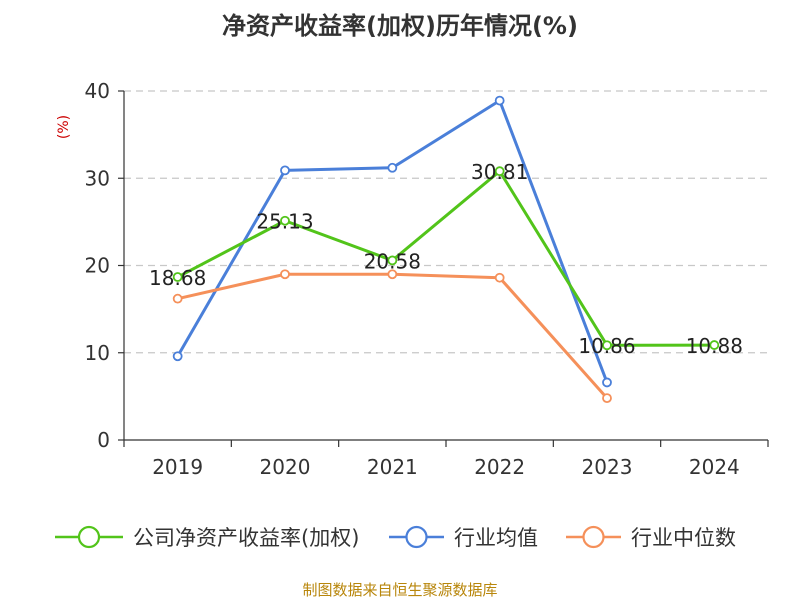  What do you see at coordinates (97, 353) in the screenshot?
I see `y-tick-label: 10` at bounding box center [97, 353].